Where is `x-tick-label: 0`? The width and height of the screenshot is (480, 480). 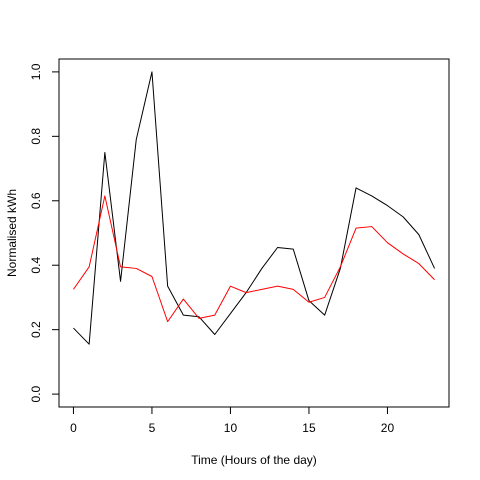 x-tick-label: 0 is located at coordinates (73, 428).